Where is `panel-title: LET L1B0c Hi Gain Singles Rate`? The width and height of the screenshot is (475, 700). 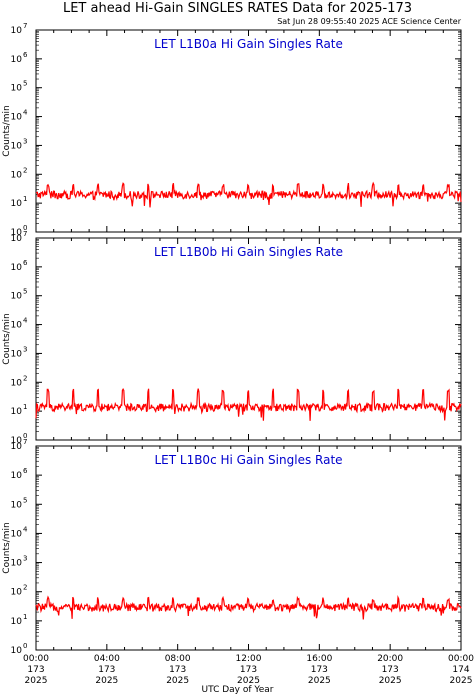 panel-title: LET L1B0c Hi Gain Singles Rate is located at coordinates (248, 460).